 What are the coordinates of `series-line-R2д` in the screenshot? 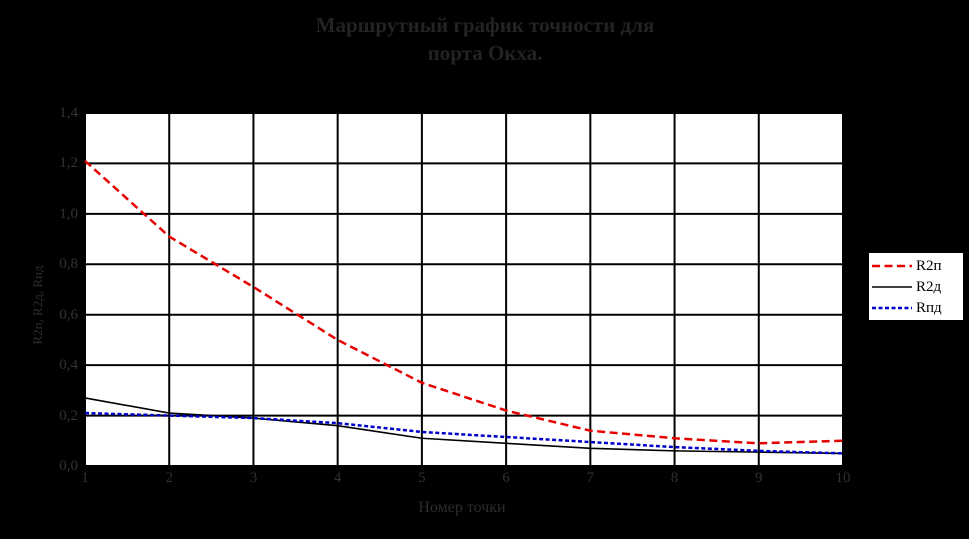 It's located at (464, 426).